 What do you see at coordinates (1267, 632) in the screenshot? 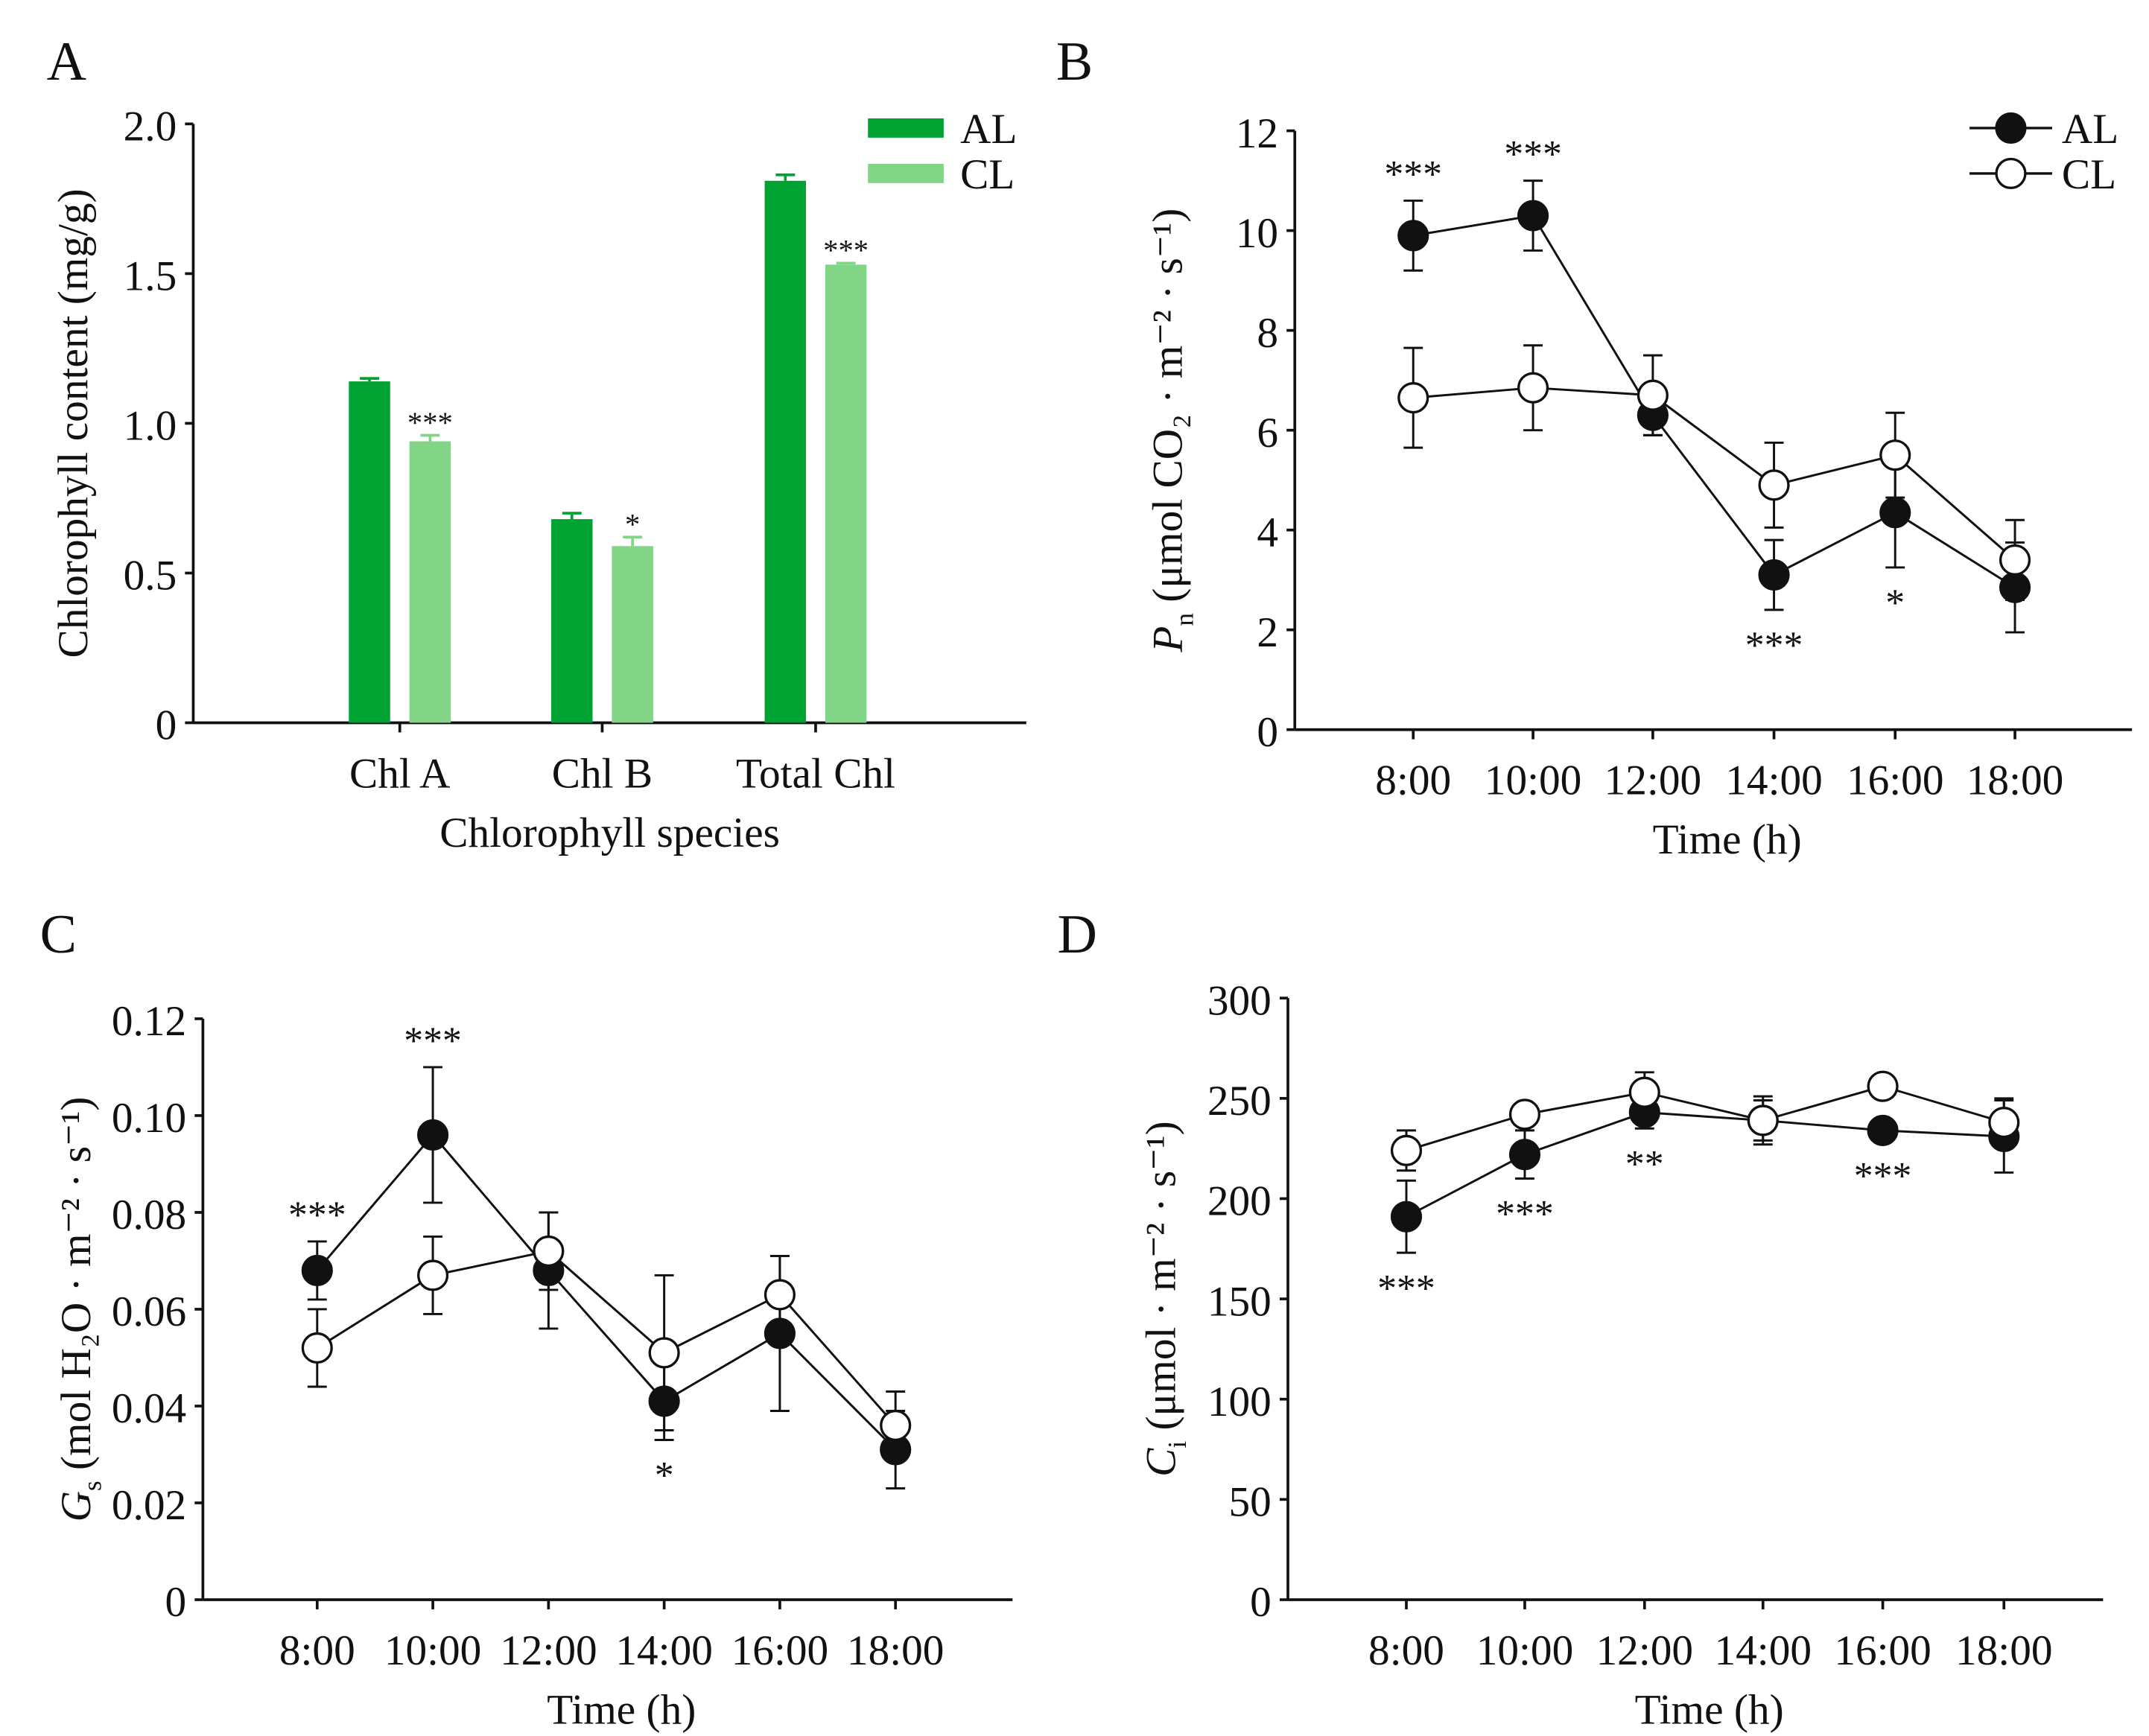
I see `y-tick-label: 2` at bounding box center [1267, 632].